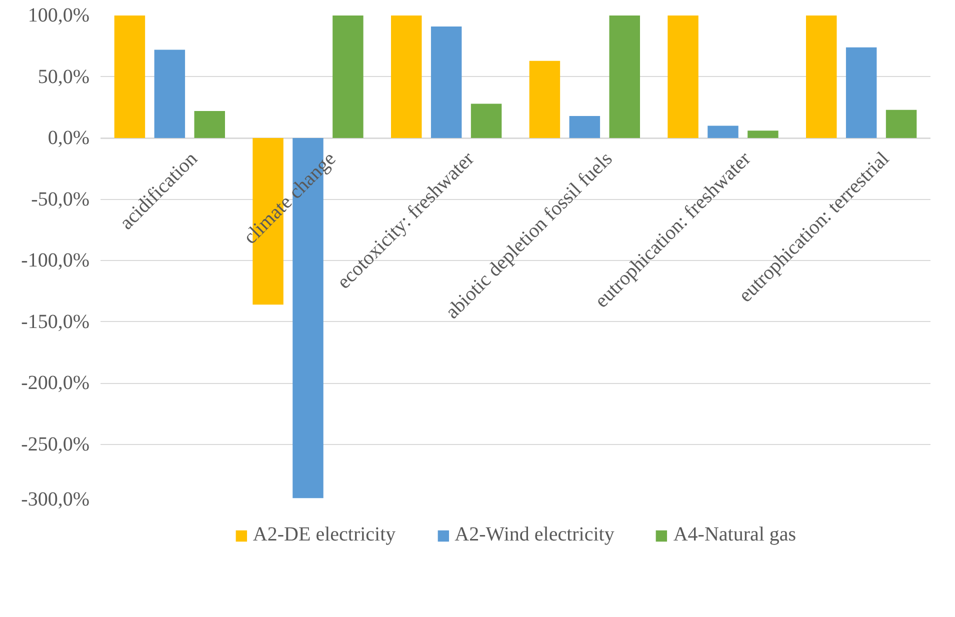 The width and height of the screenshot is (955, 617). What do you see at coordinates (534, 535) in the screenshot?
I see `legend-label: A2-Wind electricity` at bounding box center [534, 535].